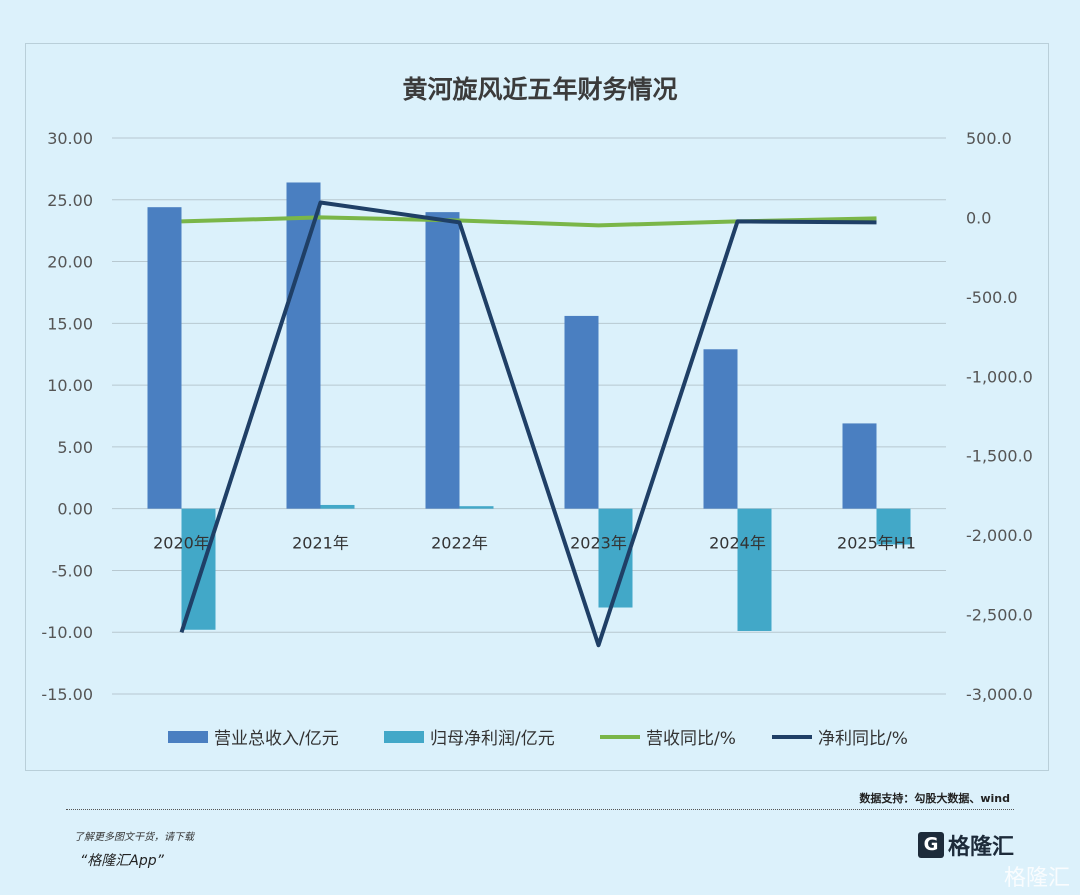 Image resolution: width=1080 pixels, height=895 pixels. Describe the element at coordinates (134, 837) in the screenshot. I see `download-hint: 了解更多图文干货，请下载` at that location.